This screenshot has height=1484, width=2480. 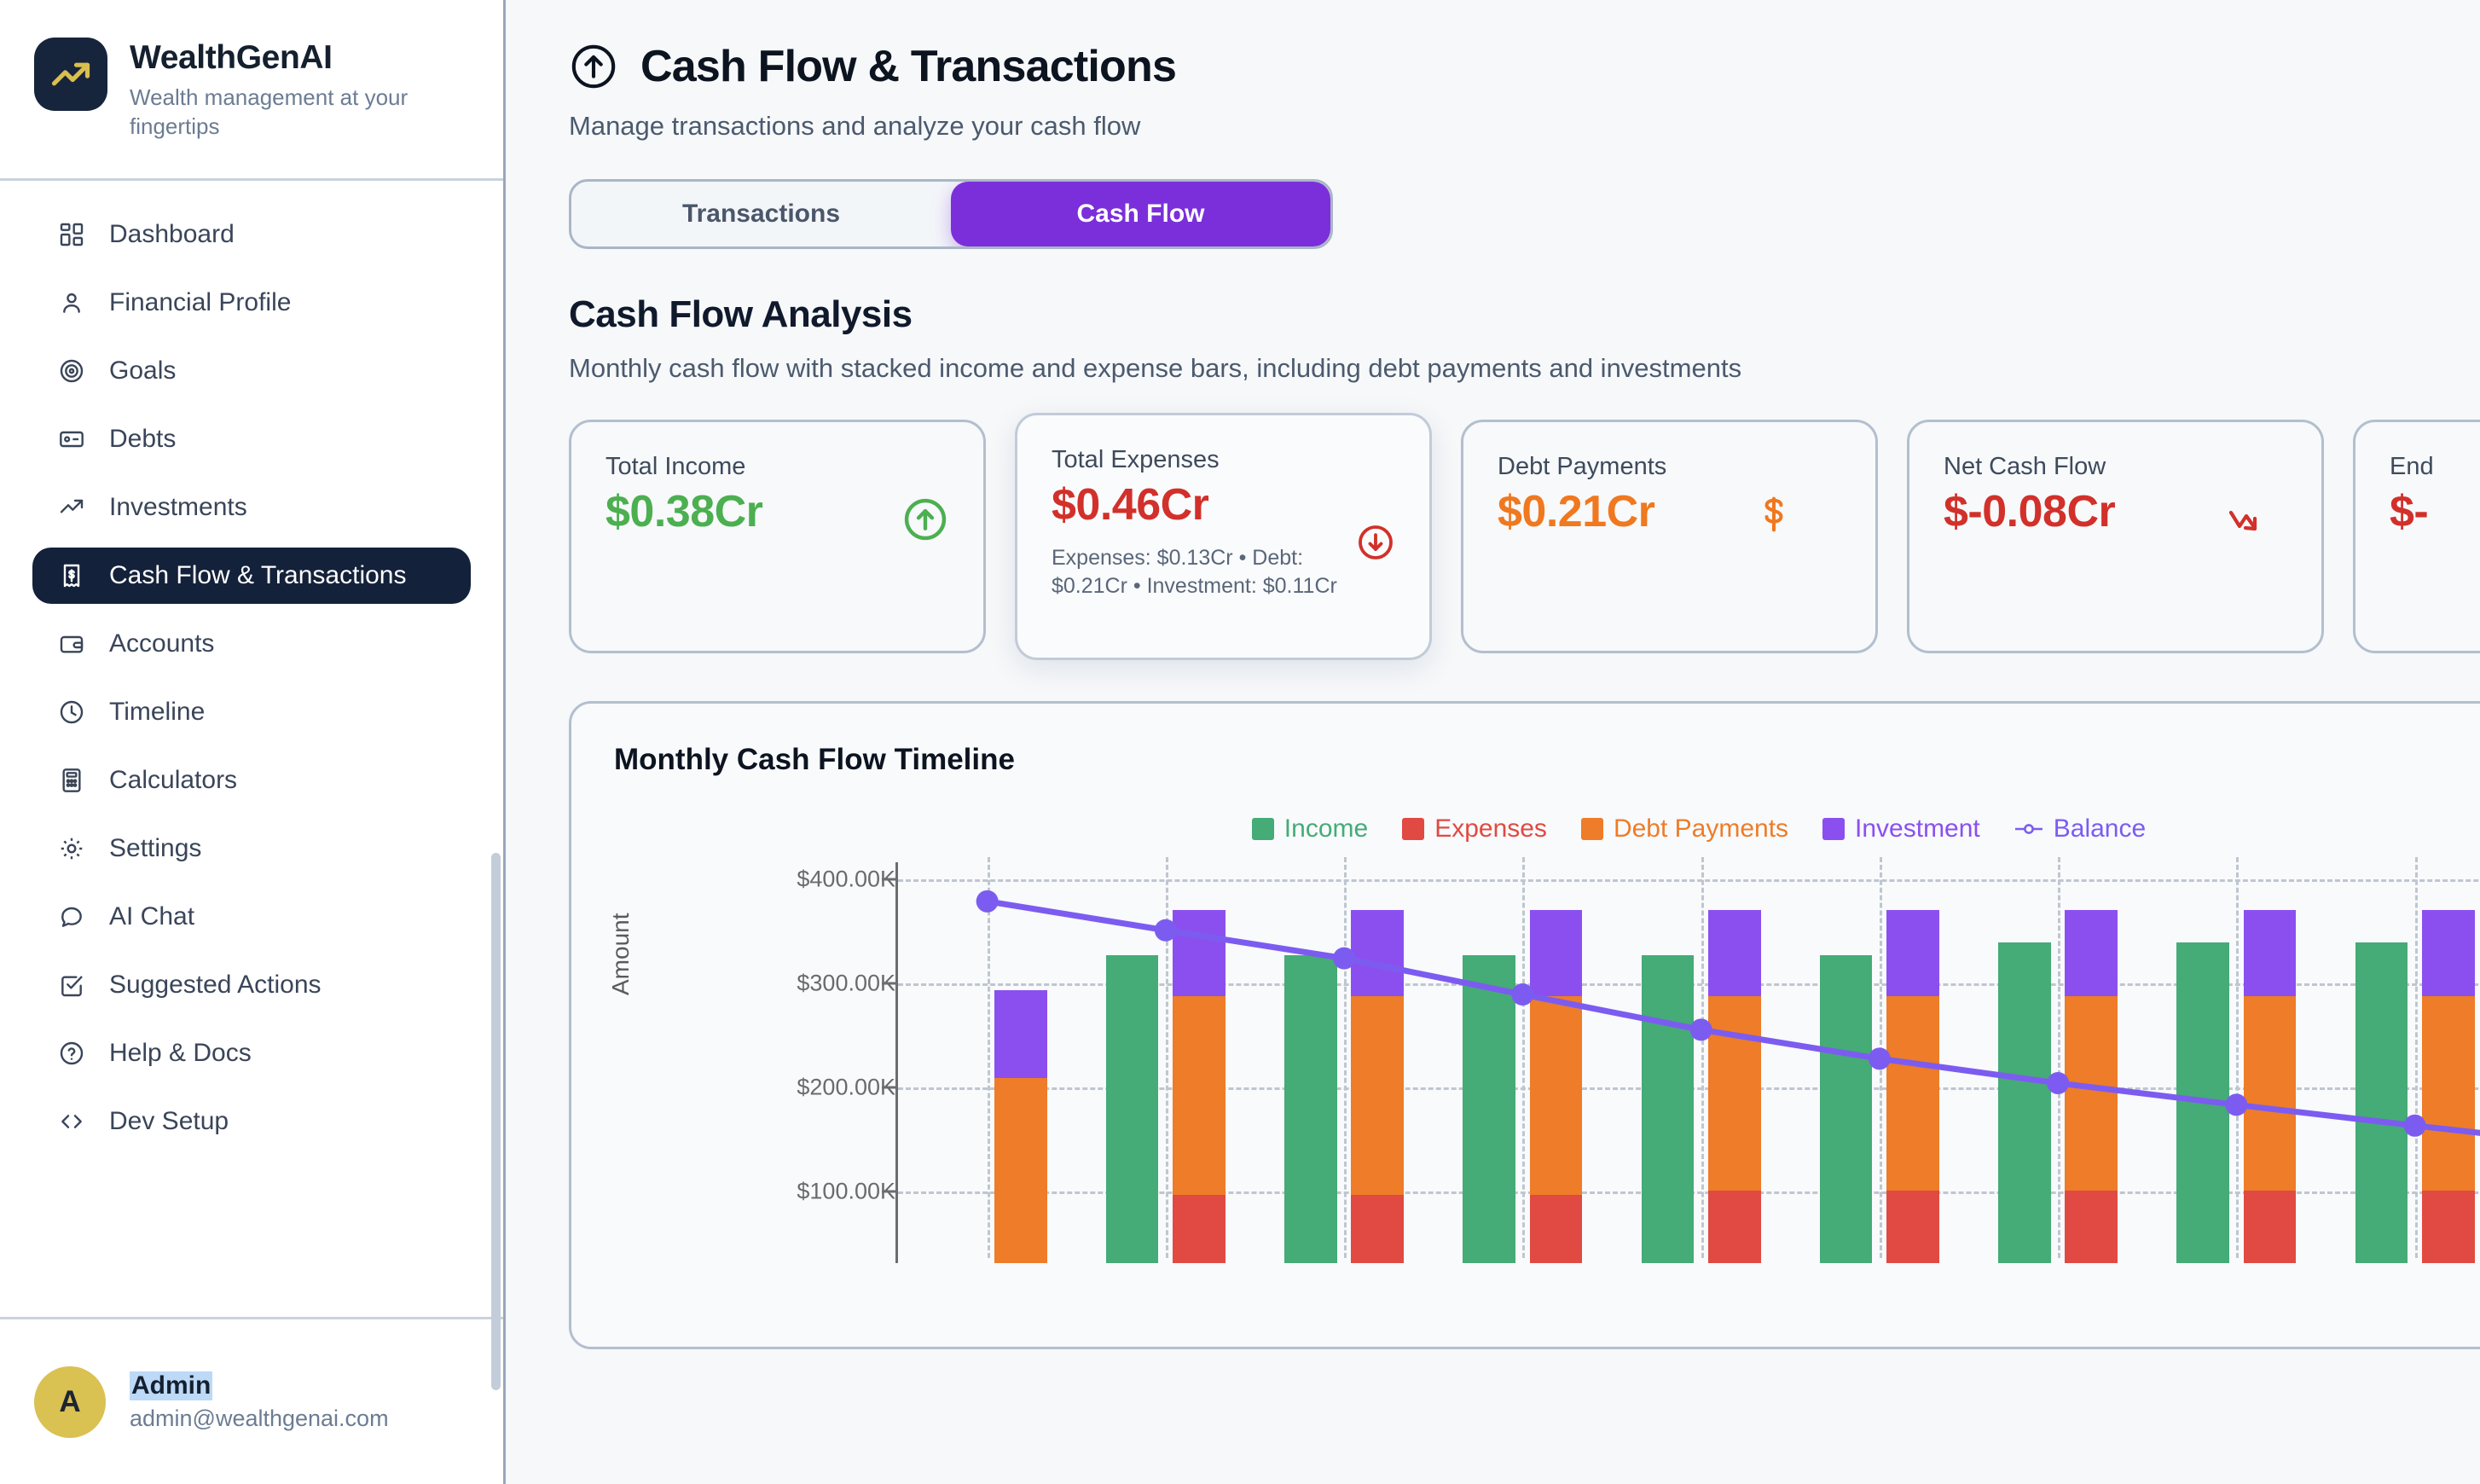 I want to click on sidebar-item-help-docs: Help & Docs, so click(x=252, y=1053).